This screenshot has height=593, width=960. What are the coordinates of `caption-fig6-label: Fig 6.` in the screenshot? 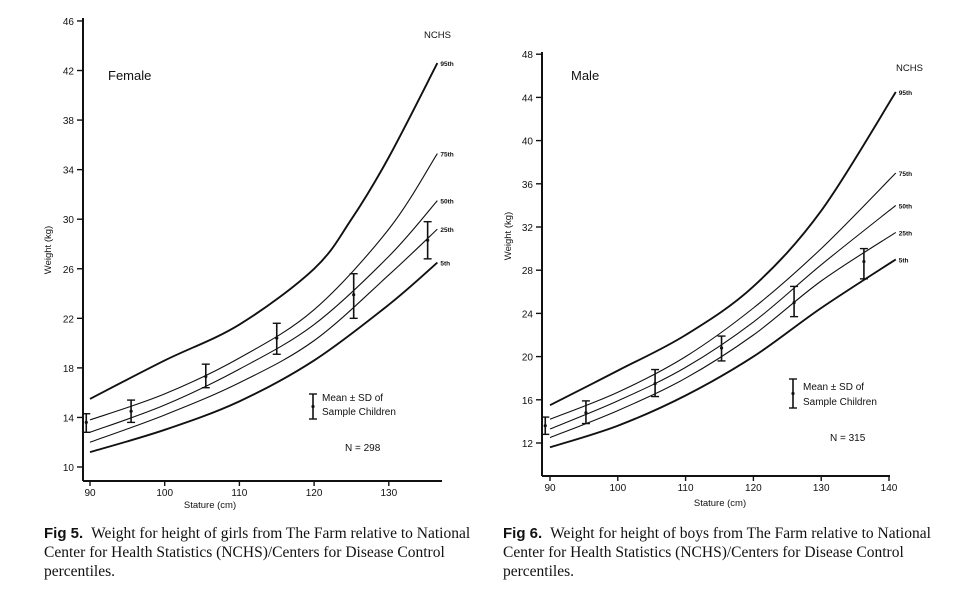 It's located at (523, 533).